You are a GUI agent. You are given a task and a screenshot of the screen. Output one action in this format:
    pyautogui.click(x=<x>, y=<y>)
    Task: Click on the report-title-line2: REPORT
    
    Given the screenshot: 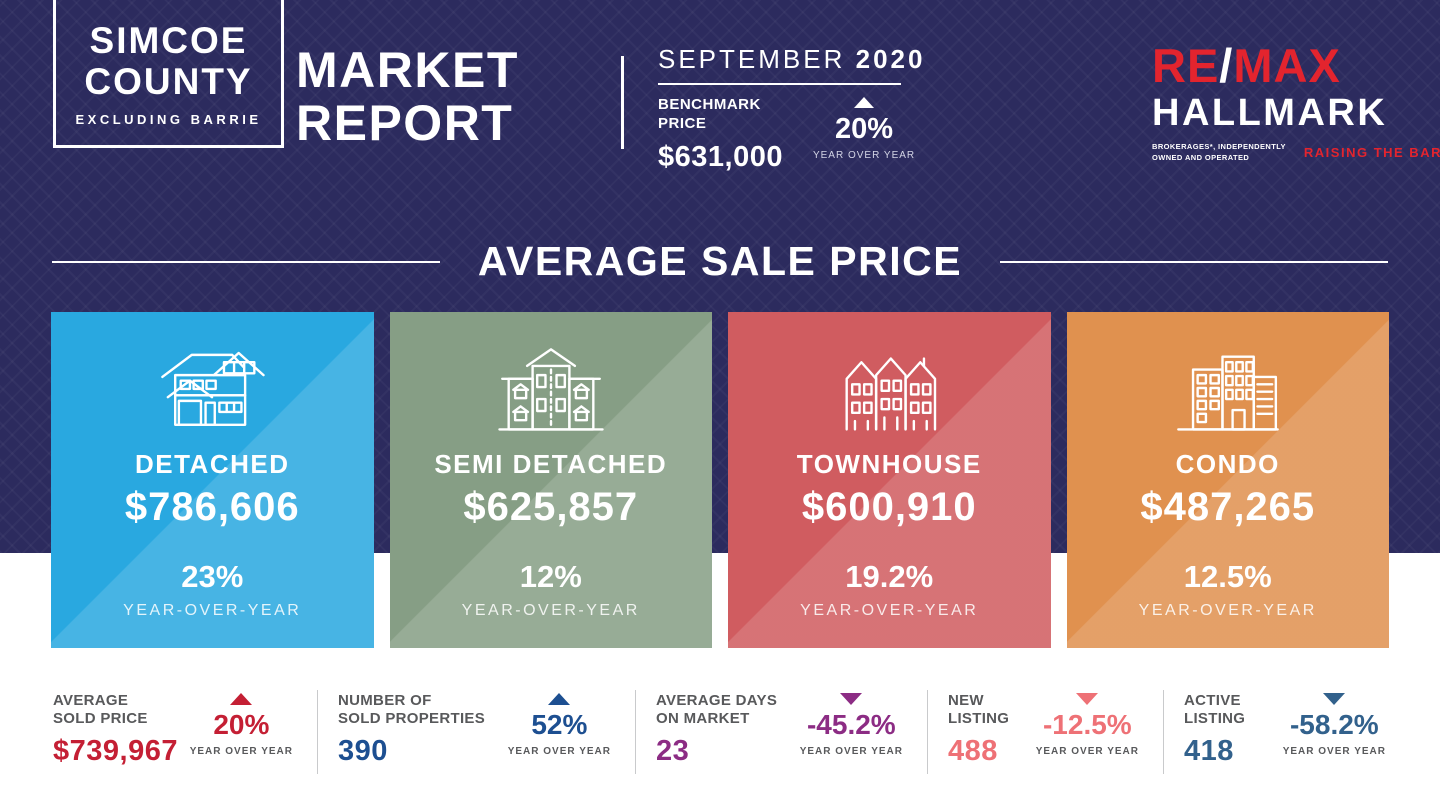 What is the action you would take?
    pyautogui.click(x=405, y=123)
    